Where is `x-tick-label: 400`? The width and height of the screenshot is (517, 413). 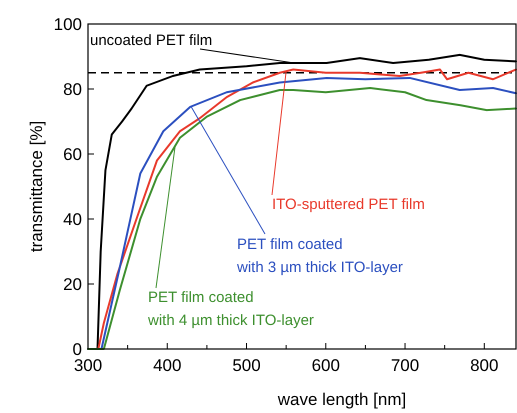
x-tick-label: 400 is located at coordinates (167, 365).